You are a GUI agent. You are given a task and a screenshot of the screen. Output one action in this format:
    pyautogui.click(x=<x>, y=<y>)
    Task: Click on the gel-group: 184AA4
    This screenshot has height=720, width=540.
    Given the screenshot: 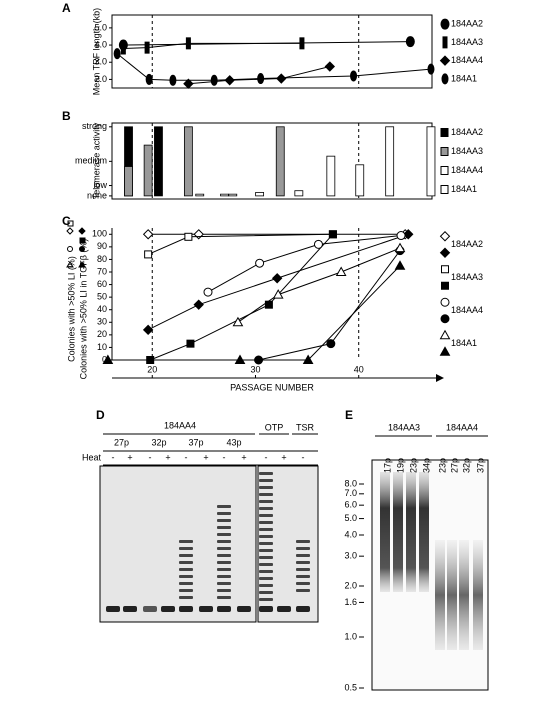 What is the action you would take?
    pyautogui.click(x=180, y=425)
    